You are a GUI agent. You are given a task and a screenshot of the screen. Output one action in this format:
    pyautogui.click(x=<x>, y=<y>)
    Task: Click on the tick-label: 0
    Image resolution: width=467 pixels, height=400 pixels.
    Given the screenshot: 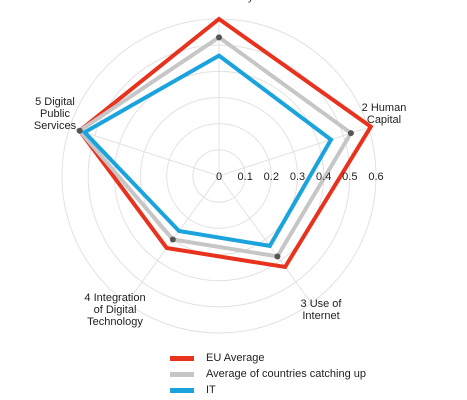 What is the action you would take?
    pyautogui.click(x=219, y=177)
    